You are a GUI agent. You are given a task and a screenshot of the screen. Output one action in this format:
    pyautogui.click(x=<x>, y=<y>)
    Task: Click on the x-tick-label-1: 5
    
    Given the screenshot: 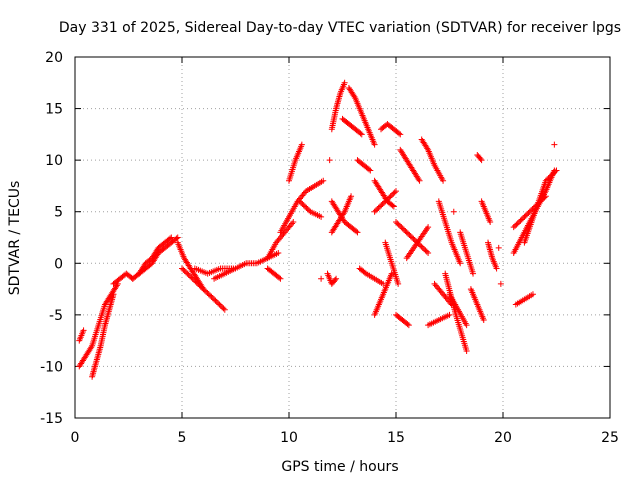 What is the action you would take?
    pyautogui.click(x=182, y=438)
    